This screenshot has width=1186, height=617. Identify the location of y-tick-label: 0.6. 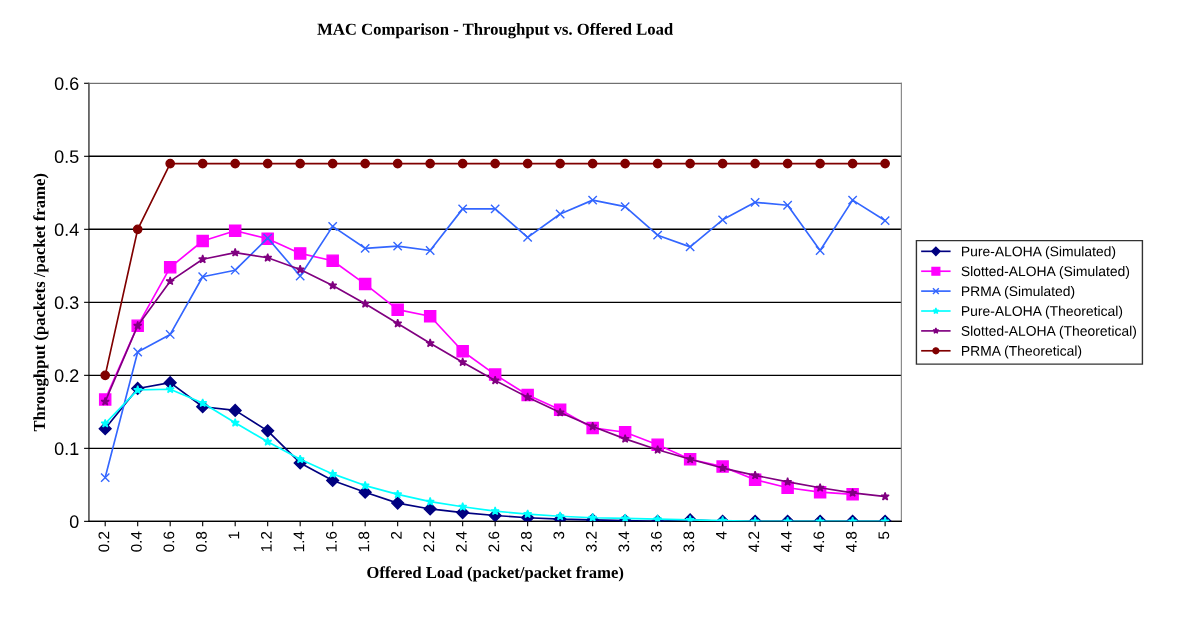
(66, 84).